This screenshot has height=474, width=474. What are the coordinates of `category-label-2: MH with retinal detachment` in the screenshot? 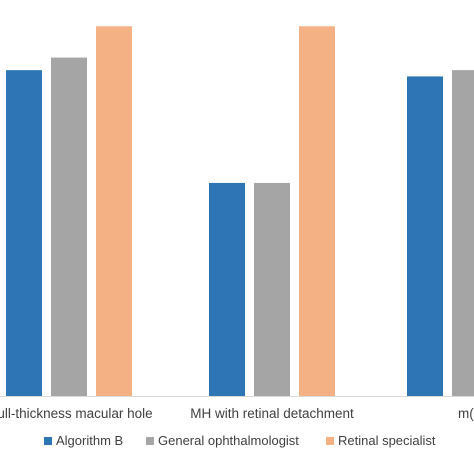 It's located at (272, 413).